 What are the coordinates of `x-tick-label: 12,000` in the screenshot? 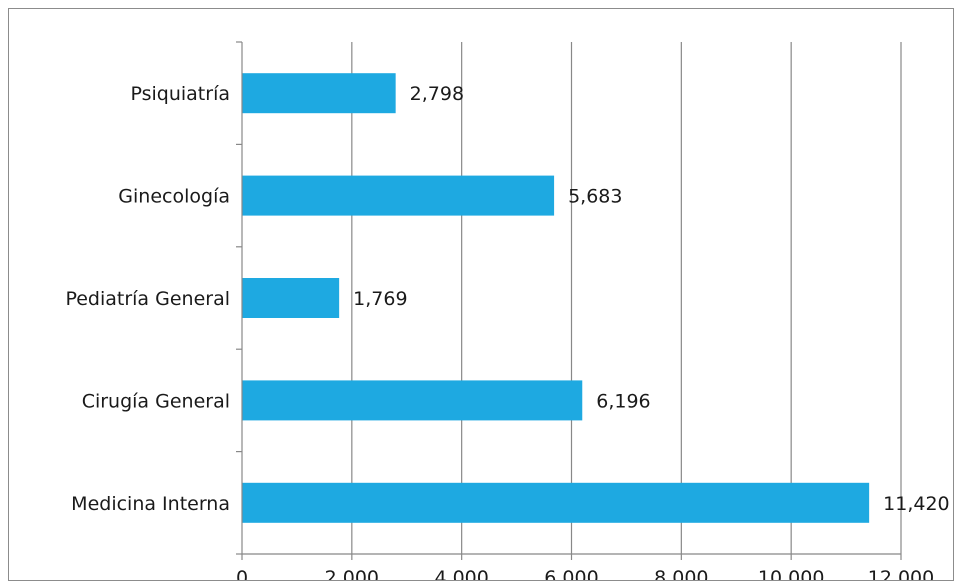 It's located at (901, 574).